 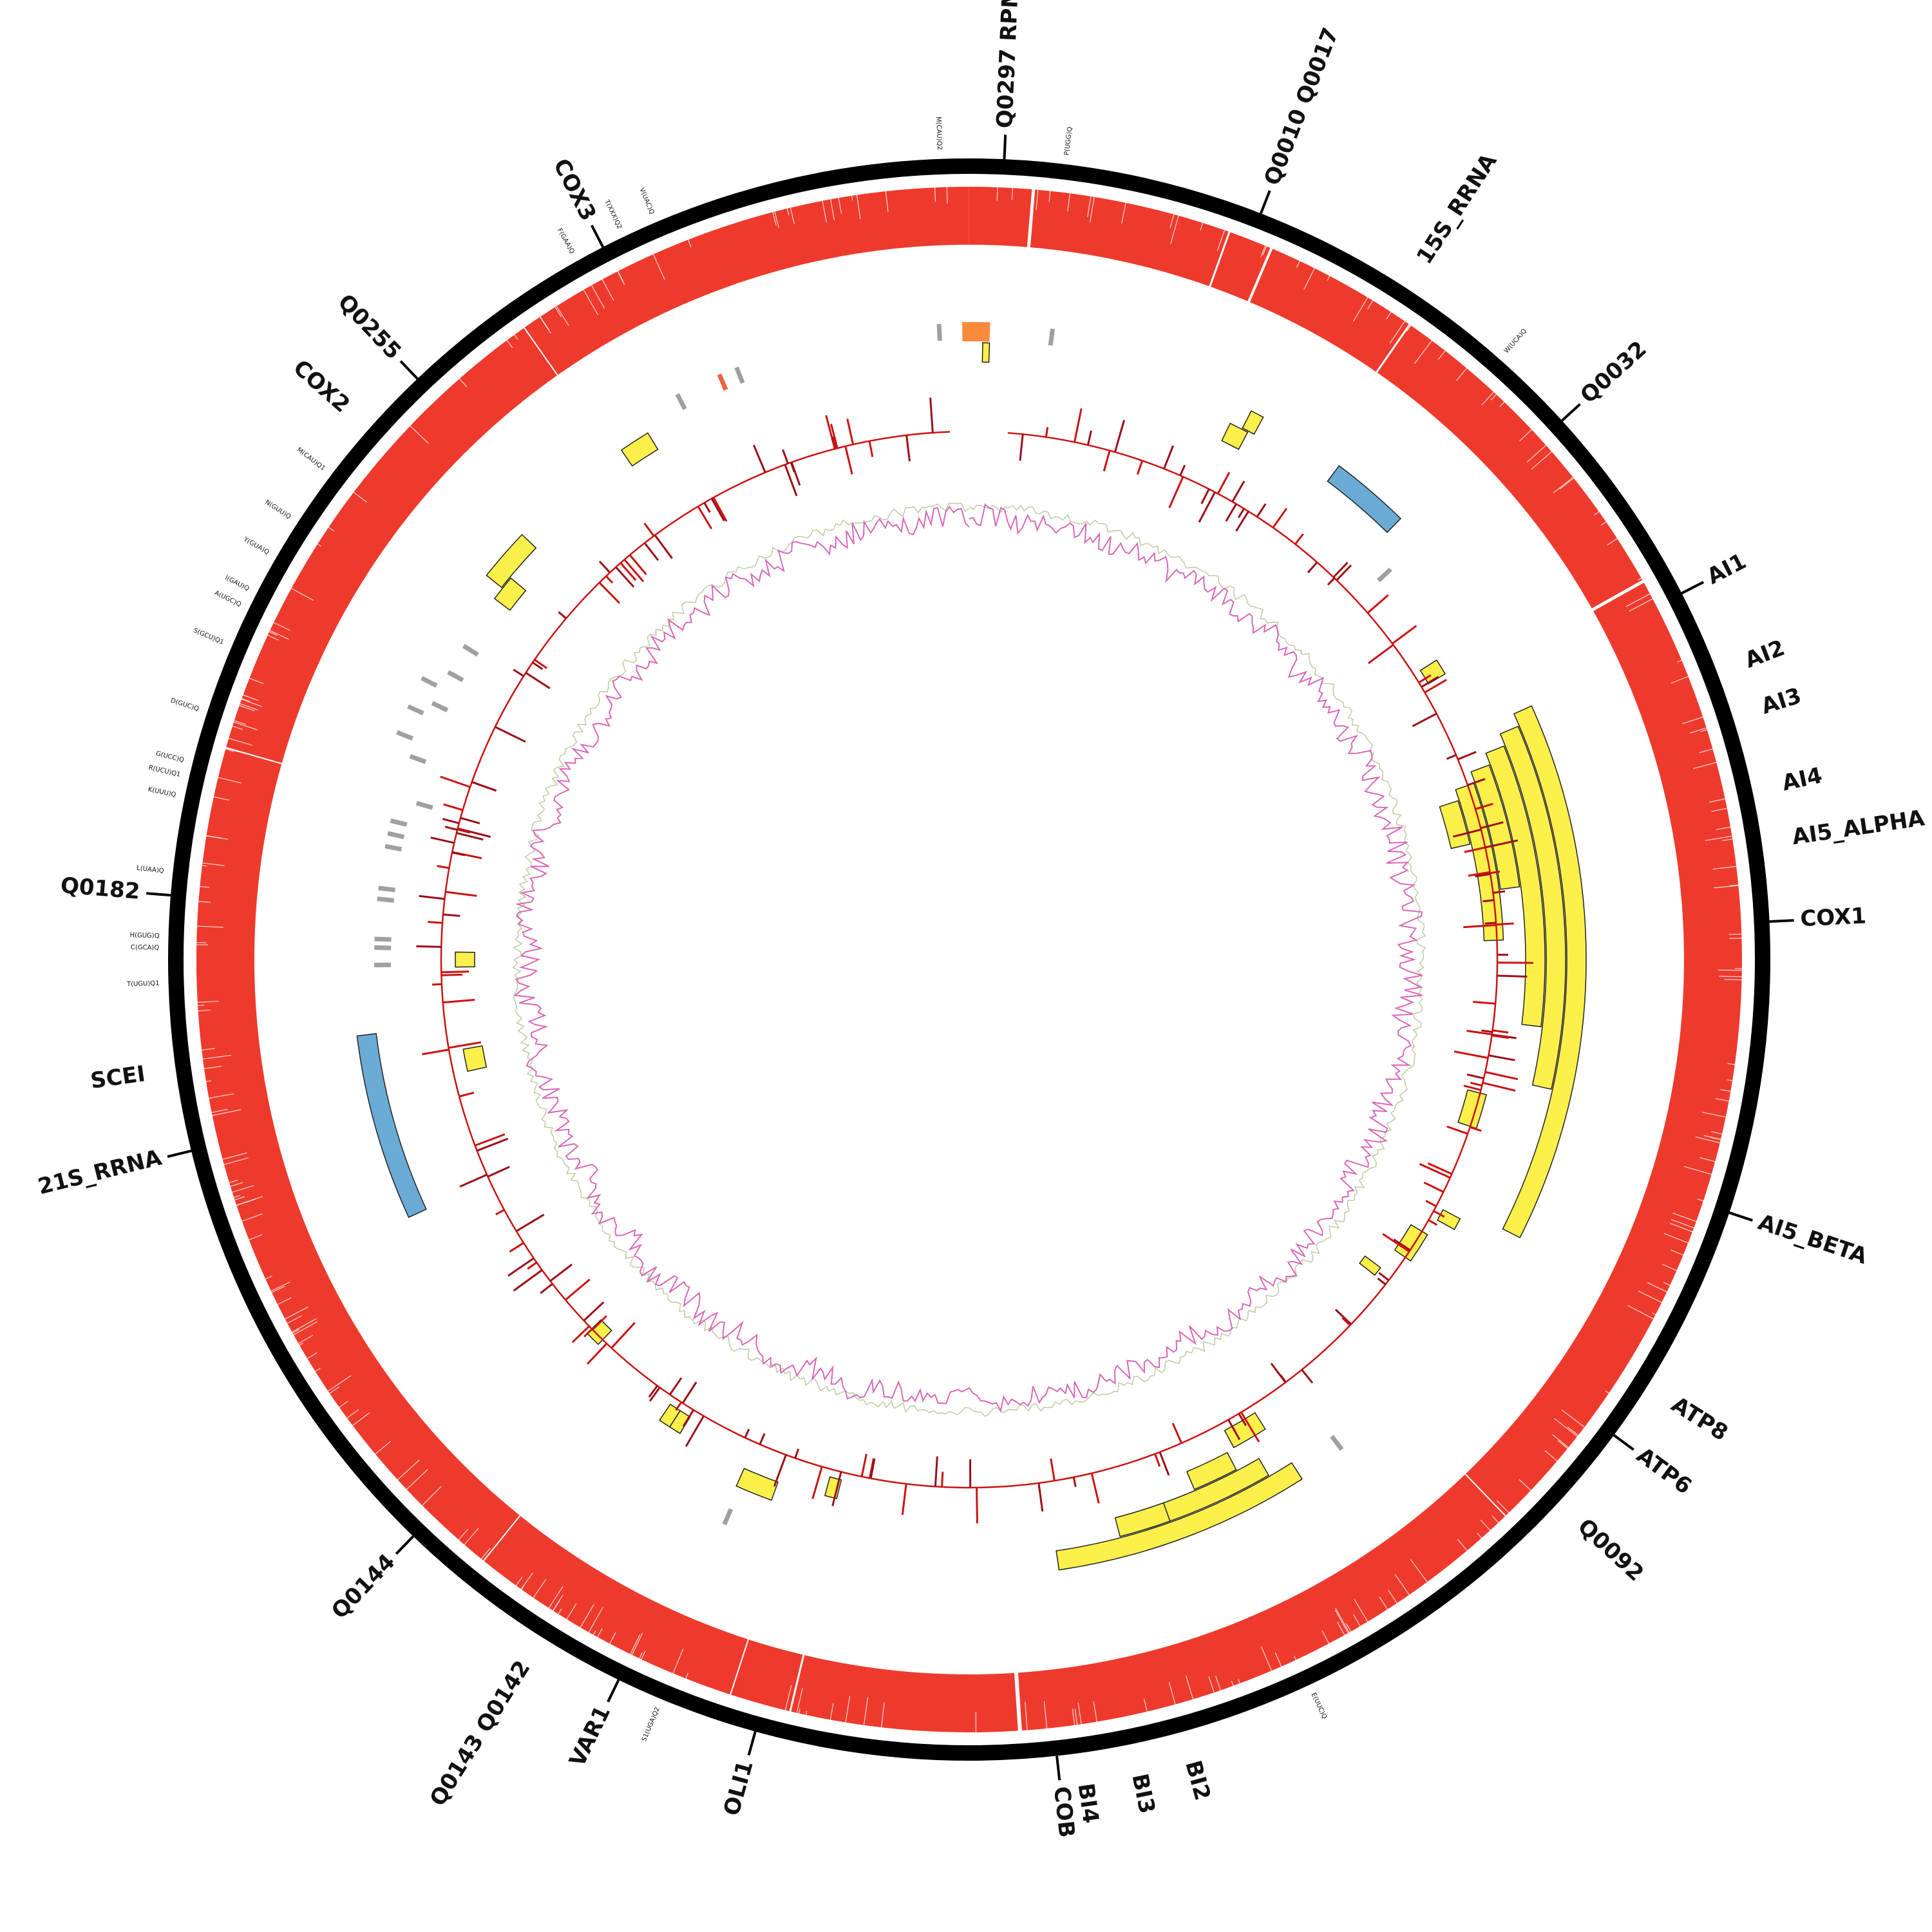 What do you see at coordinates (739, 1787) in the screenshot?
I see `gene-label: OLI1` at bounding box center [739, 1787].